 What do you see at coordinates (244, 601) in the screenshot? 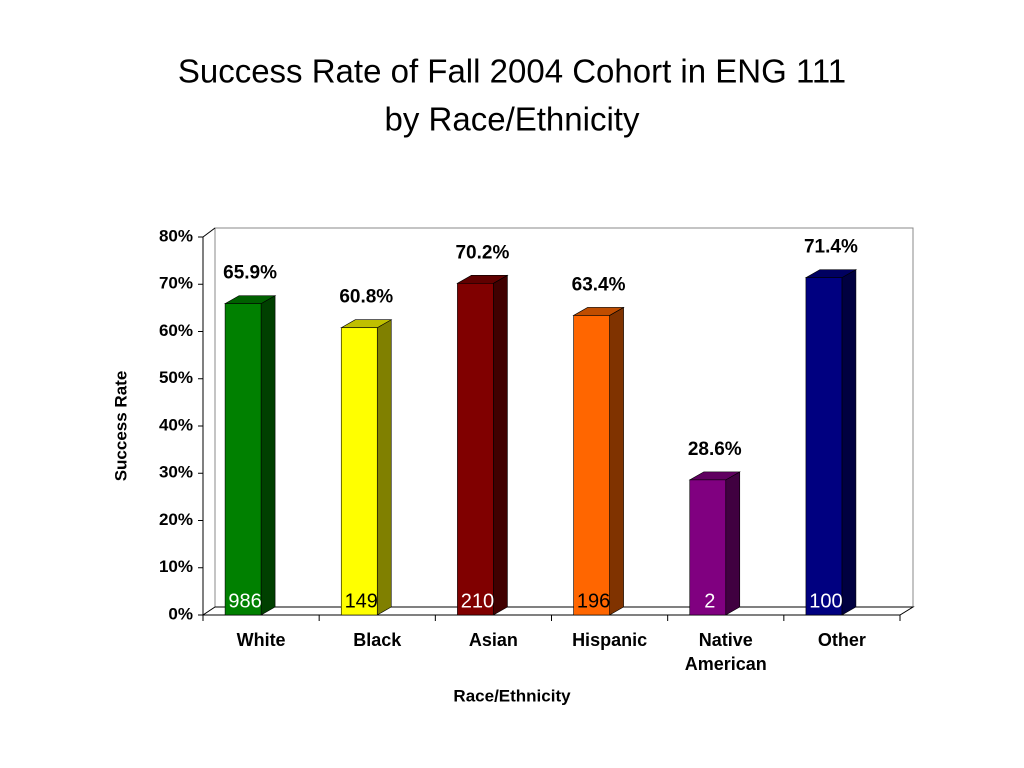
I see `count-label: 986` at bounding box center [244, 601].